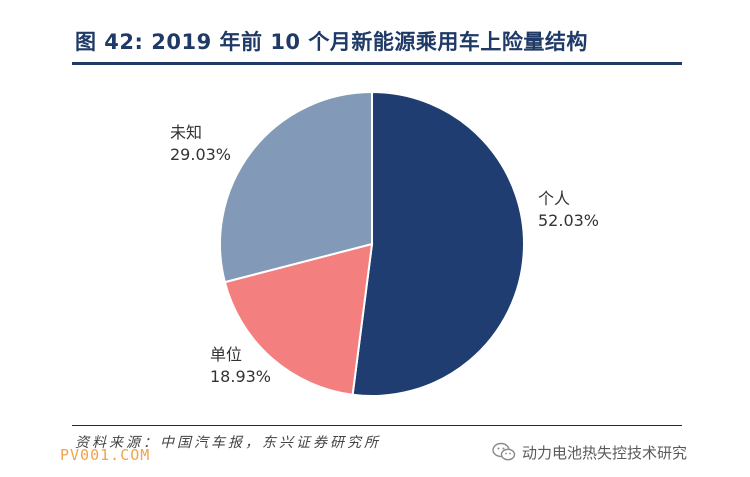  What do you see at coordinates (201, 154) in the screenshot?
I see `slice-value-unknown: 29.03%` at bounding box center [201, 154].